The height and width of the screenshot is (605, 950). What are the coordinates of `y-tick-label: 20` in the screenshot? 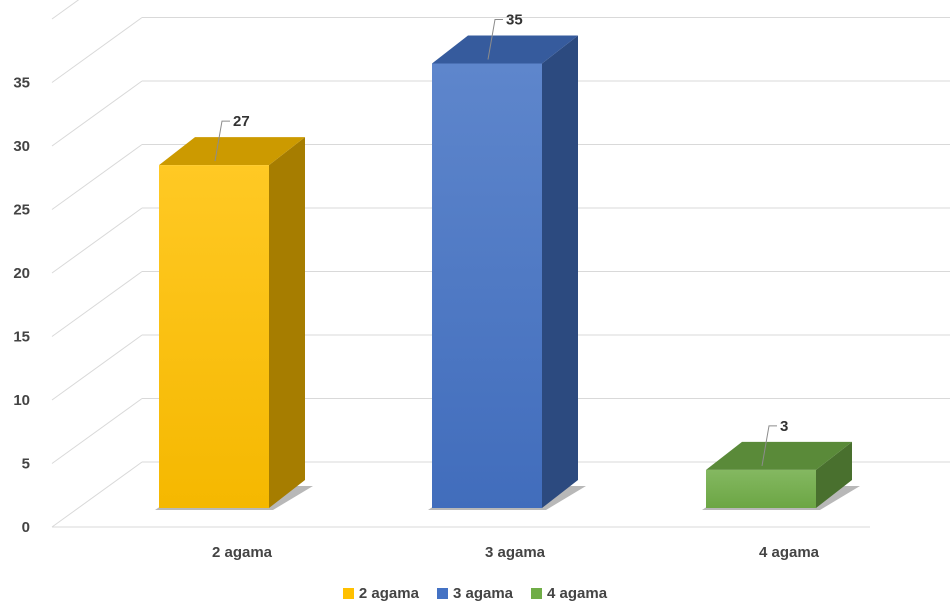 It's located at (21, 273).